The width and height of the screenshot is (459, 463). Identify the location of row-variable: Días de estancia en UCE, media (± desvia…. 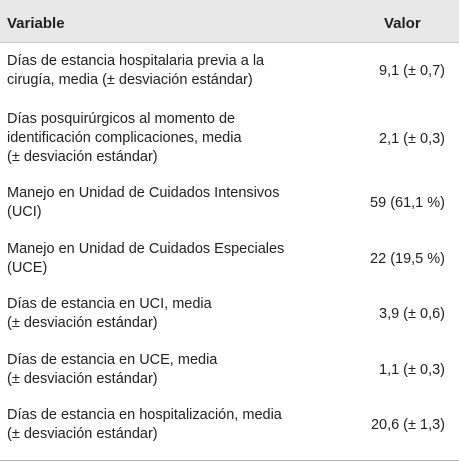
(172, 370).